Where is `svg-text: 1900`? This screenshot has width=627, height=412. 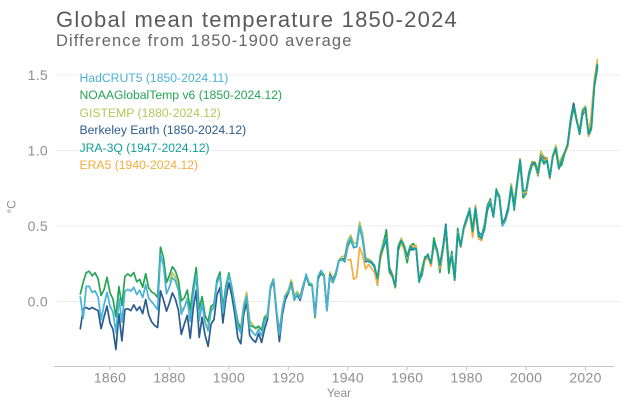
svg-text: 1900 is located at coordinates (229, 378).